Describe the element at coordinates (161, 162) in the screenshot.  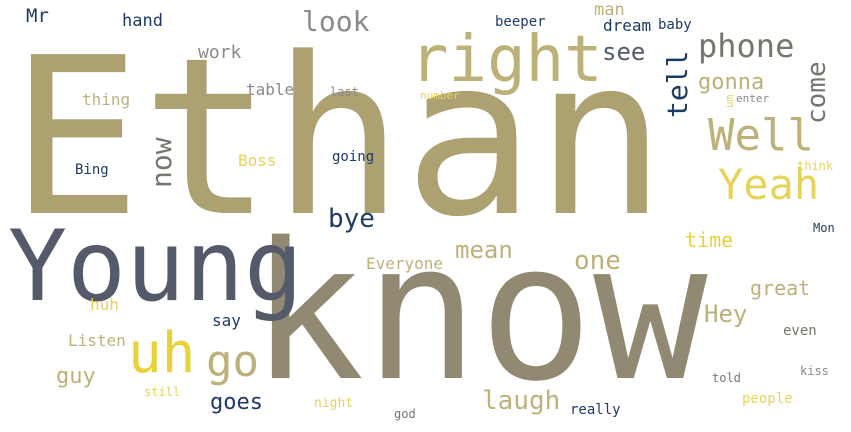
I see `word-now: now` at that location.